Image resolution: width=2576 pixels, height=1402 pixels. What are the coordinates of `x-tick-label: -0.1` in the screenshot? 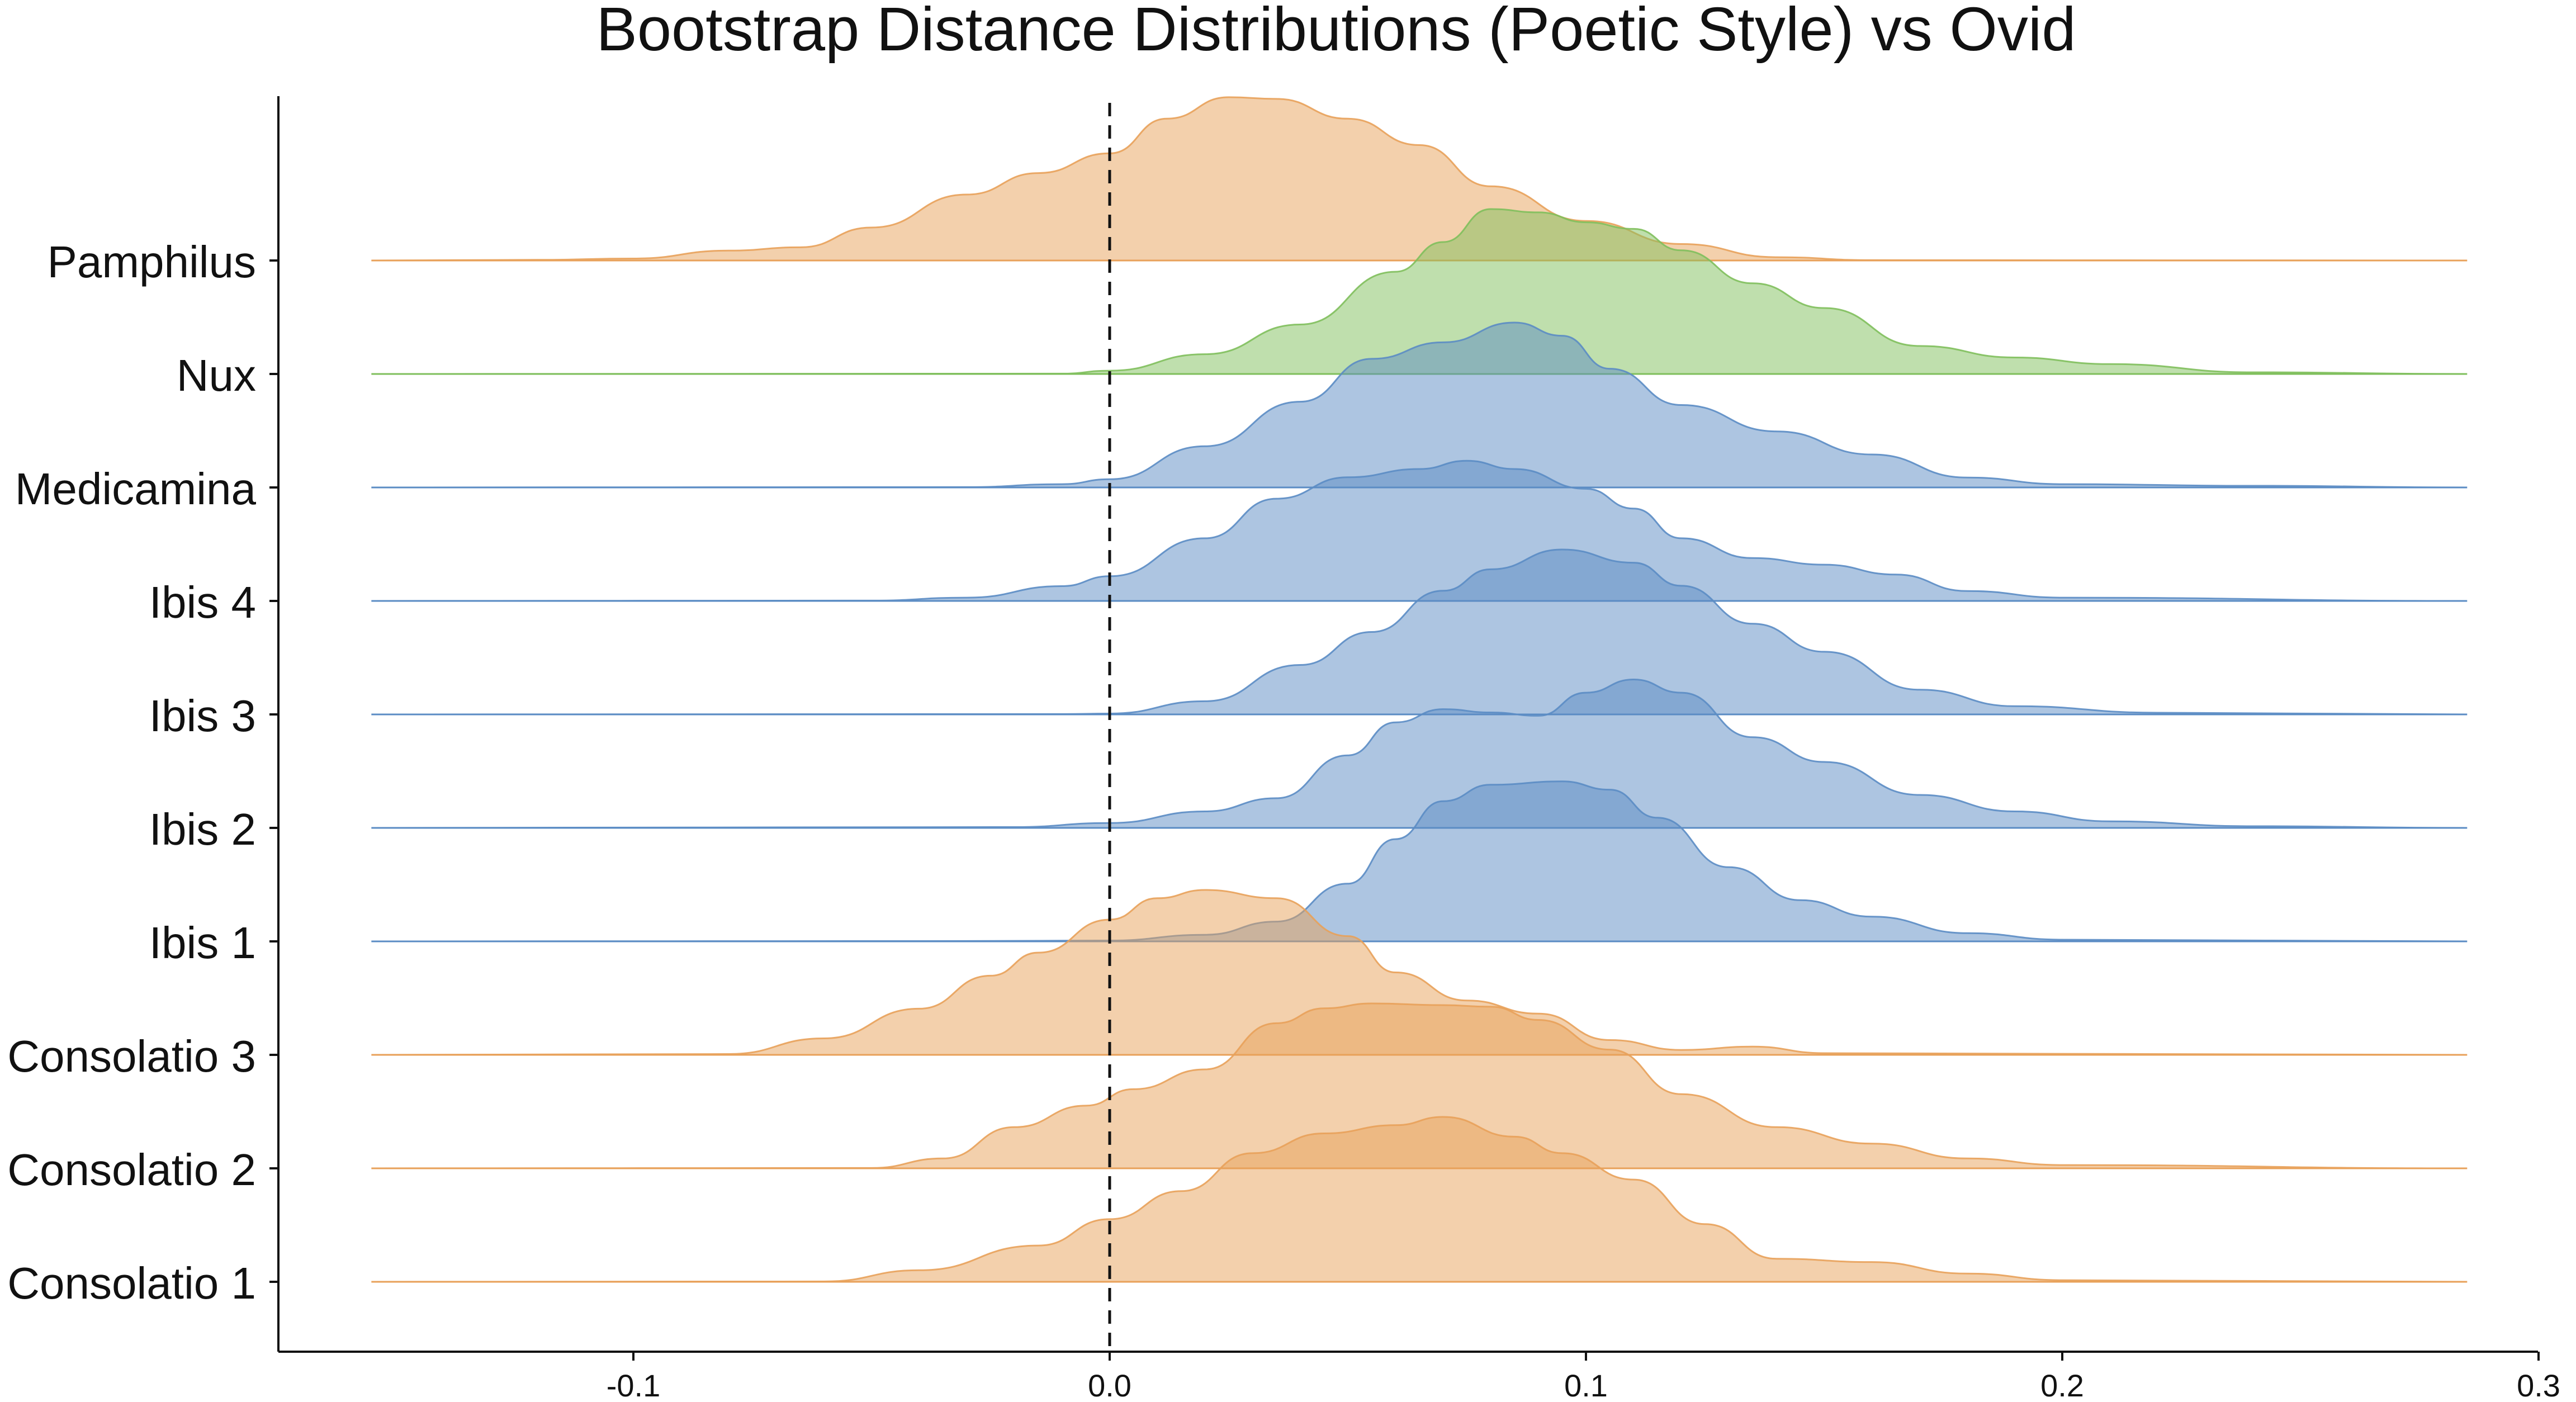 It's located at (634, 1385).